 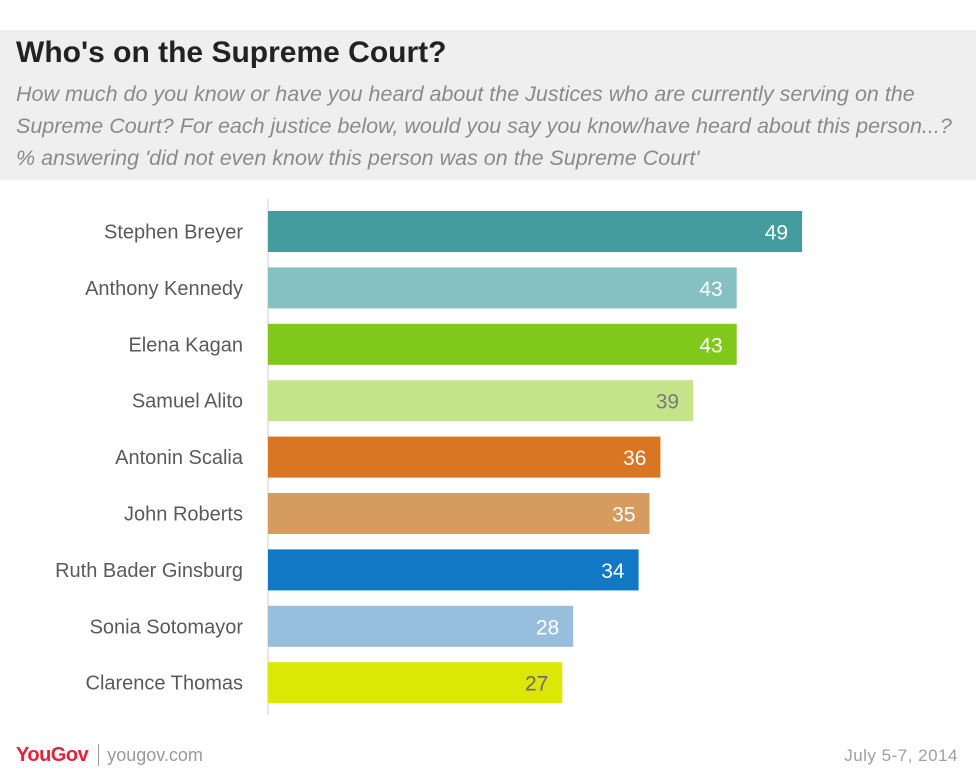 I want to click on site-link: yougov.com, so click(x=155, y=754).